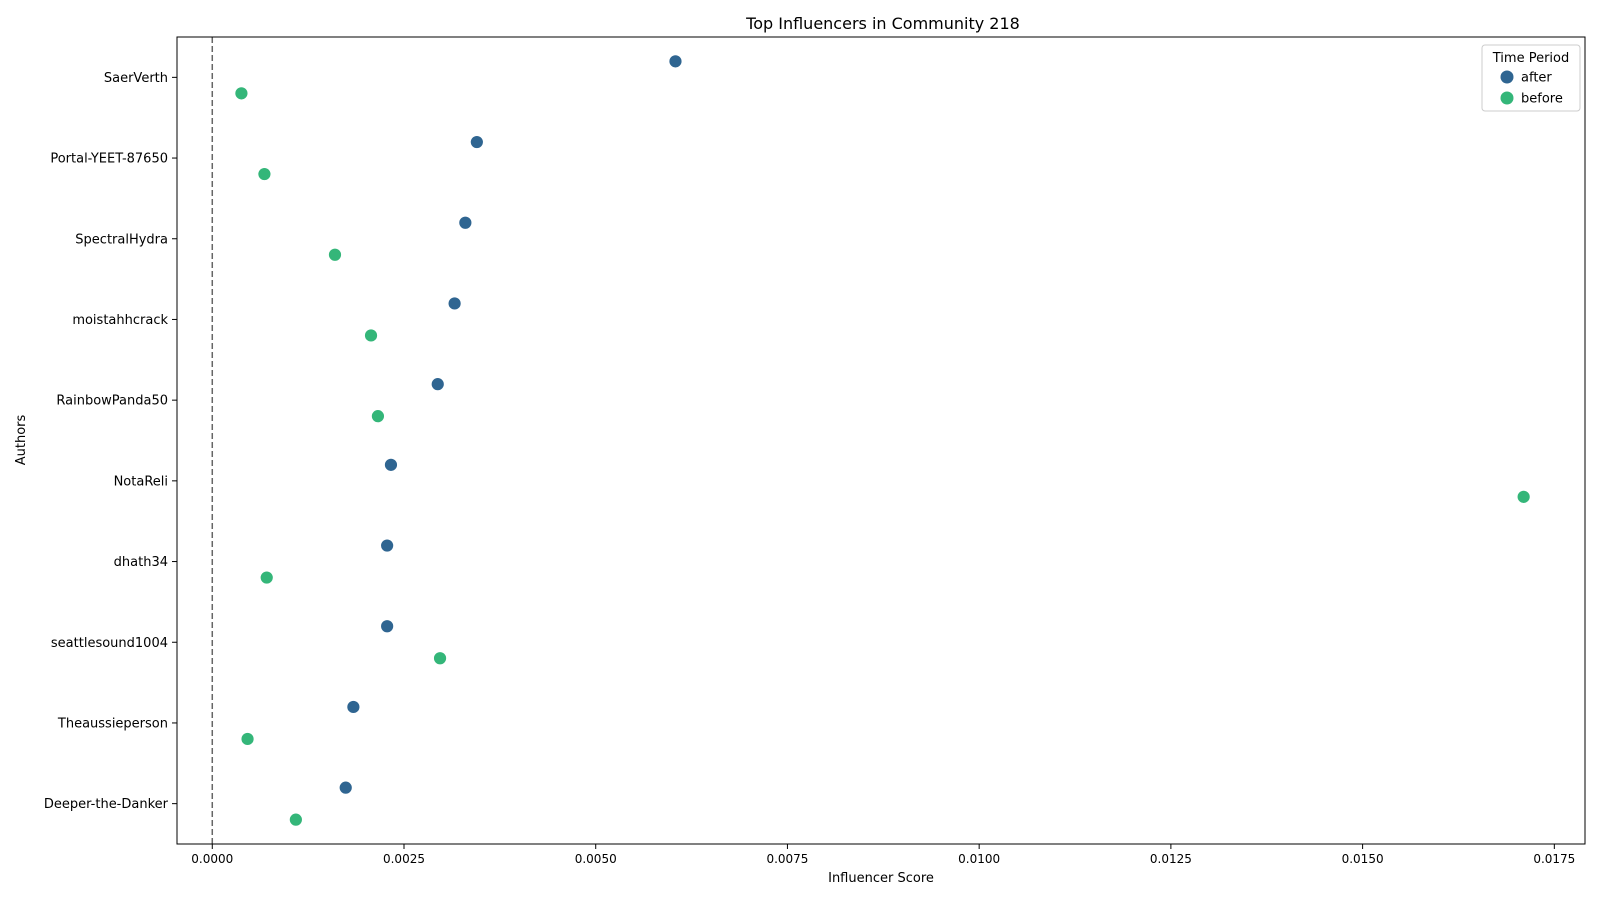 Image resolution: width=1600 pixels, height=900 pixels. What do you see at coordinates (212, 859) in the screenshot?
I see `x-tick-label: 0.0000` at bounding box center [212, 859].